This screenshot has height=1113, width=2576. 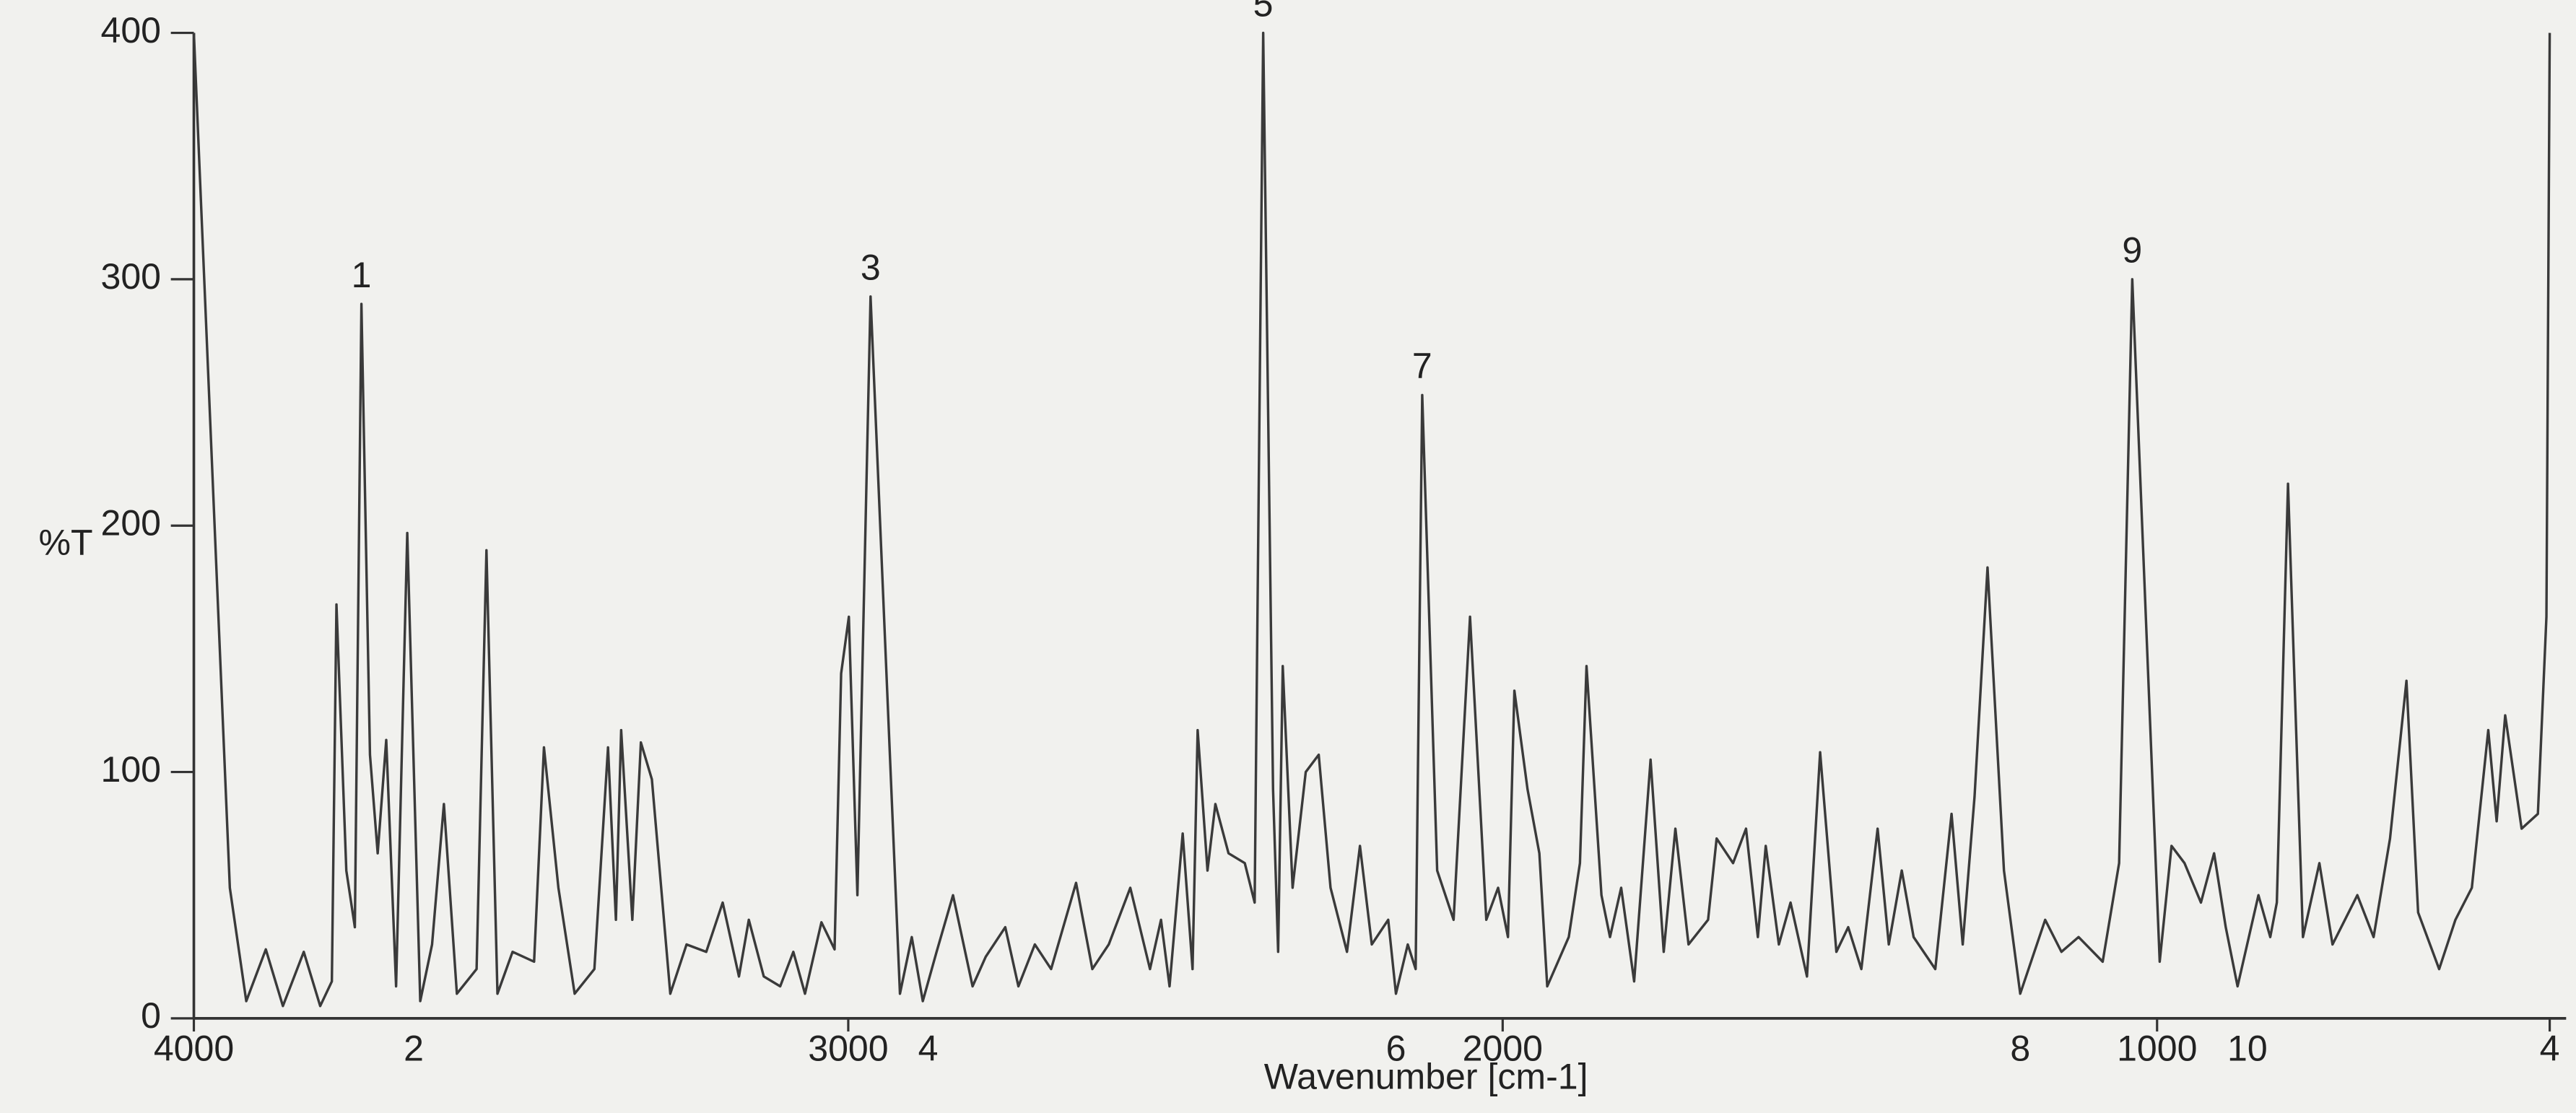 I want to click on peak-label: 7, so click(x=1422, y=366).